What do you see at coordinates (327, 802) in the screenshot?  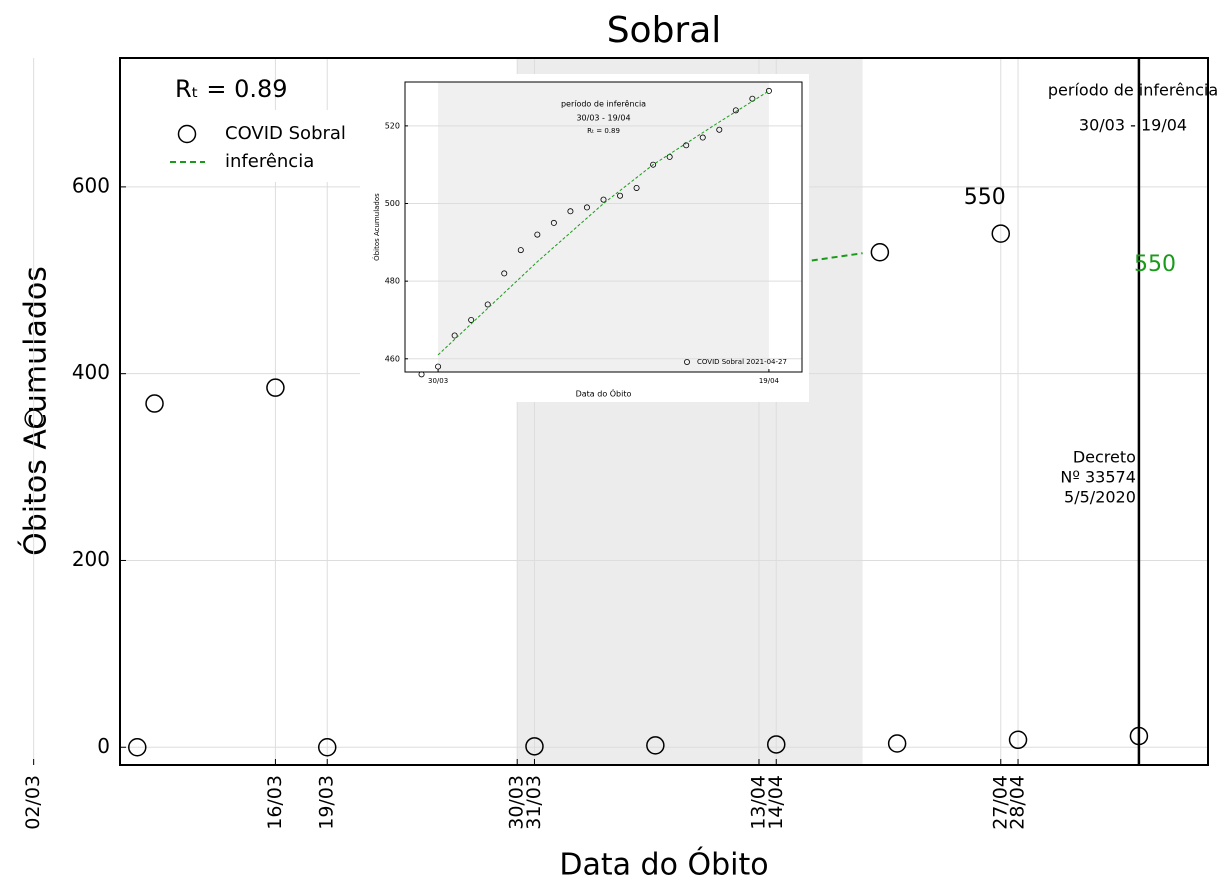 I see `x-tick-label: 19/03` at bounding box center [327, 802].